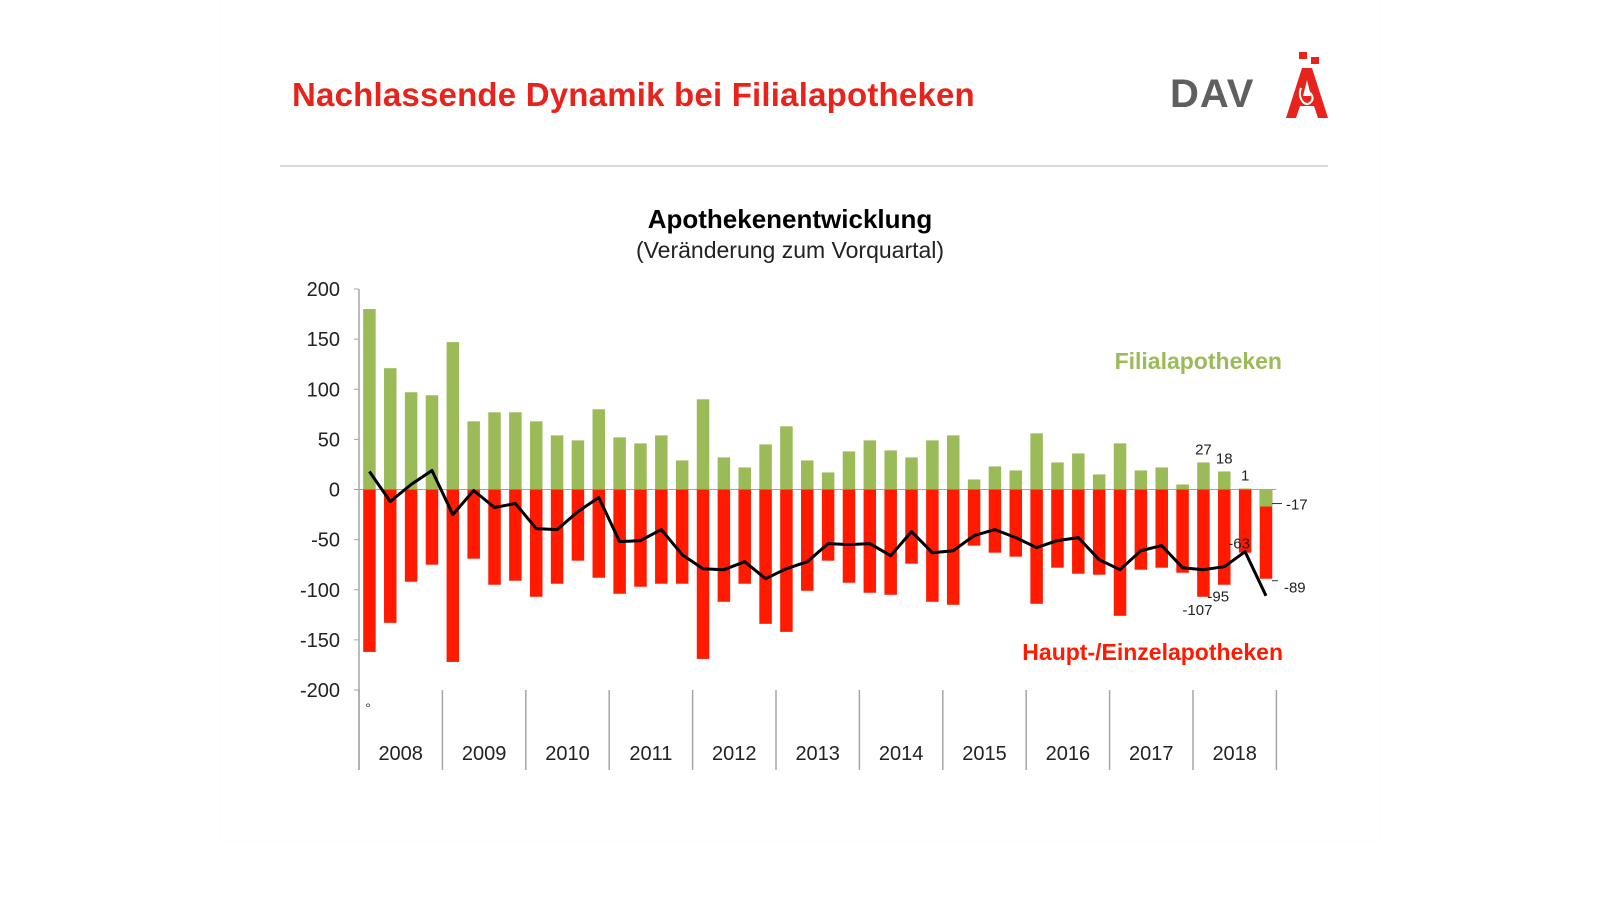 Image resolution: width=1600 pixels, height=900 pixels. Describe the element at coordinates (323, 340) in the screenshot. I see `y-tick-label: 150` at that location.